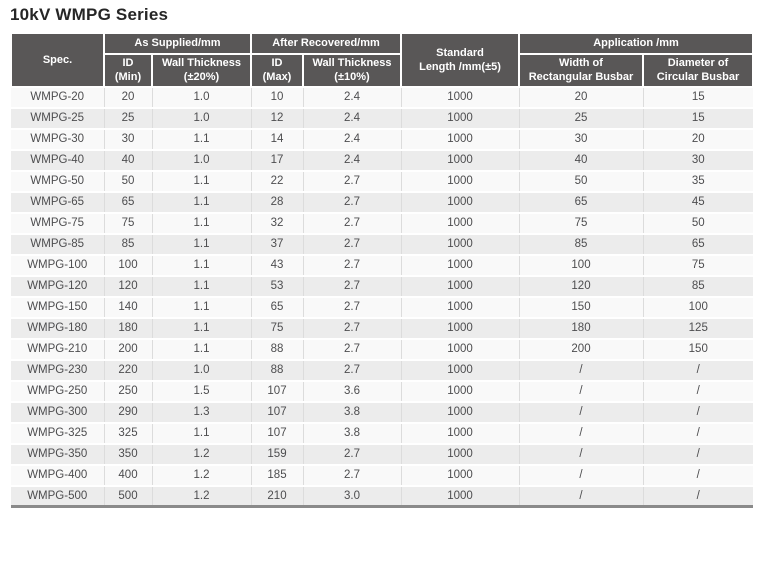 The image size is (762, 567). I want to click on col-group-application: Application /mm, so click(636, 43).